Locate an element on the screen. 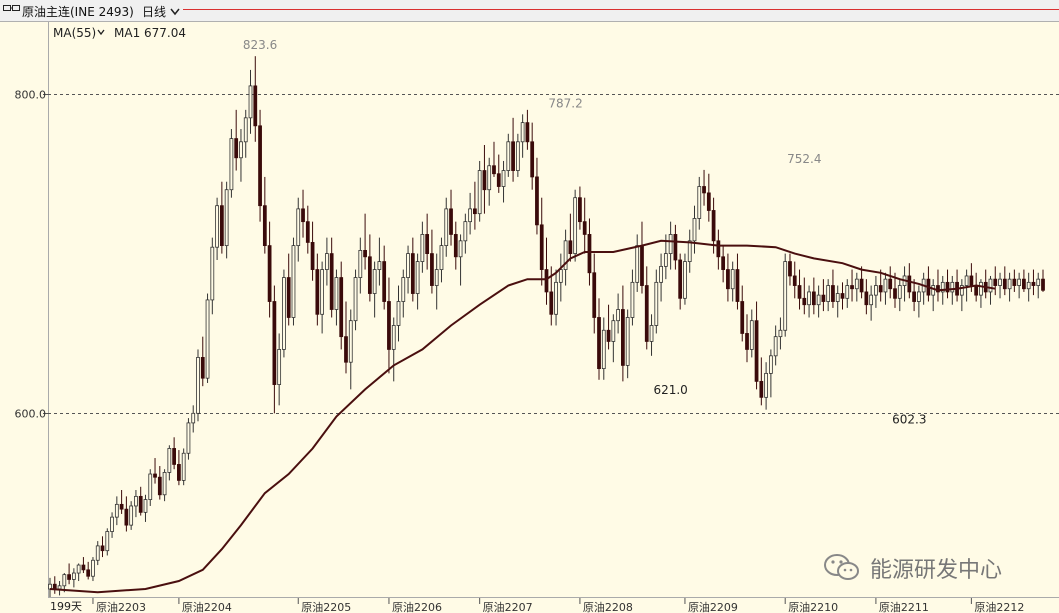 The width and height of the screenshot is (1059, 613). chart-window-icon is located at coordinates (11, 10).